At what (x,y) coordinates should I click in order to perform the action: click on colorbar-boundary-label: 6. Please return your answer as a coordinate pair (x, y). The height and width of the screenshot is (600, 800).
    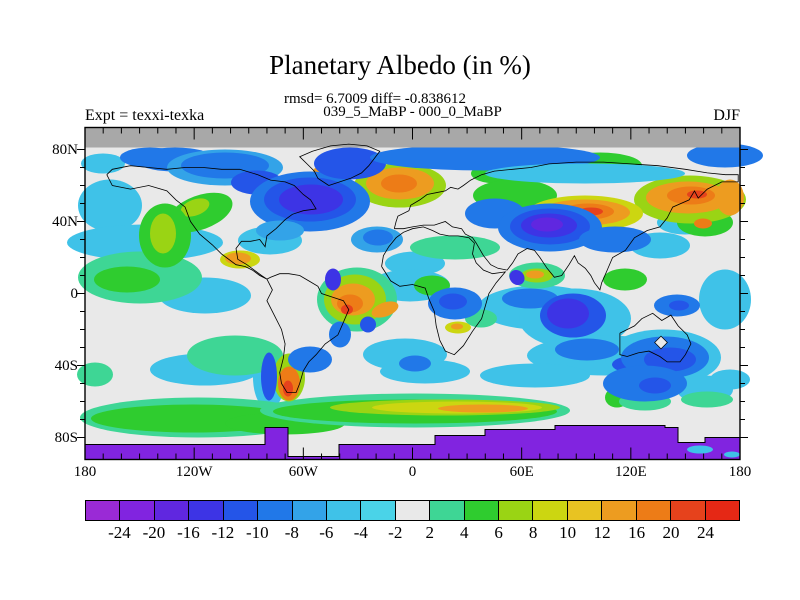
    Looking at the image, I should click on (498, 532).